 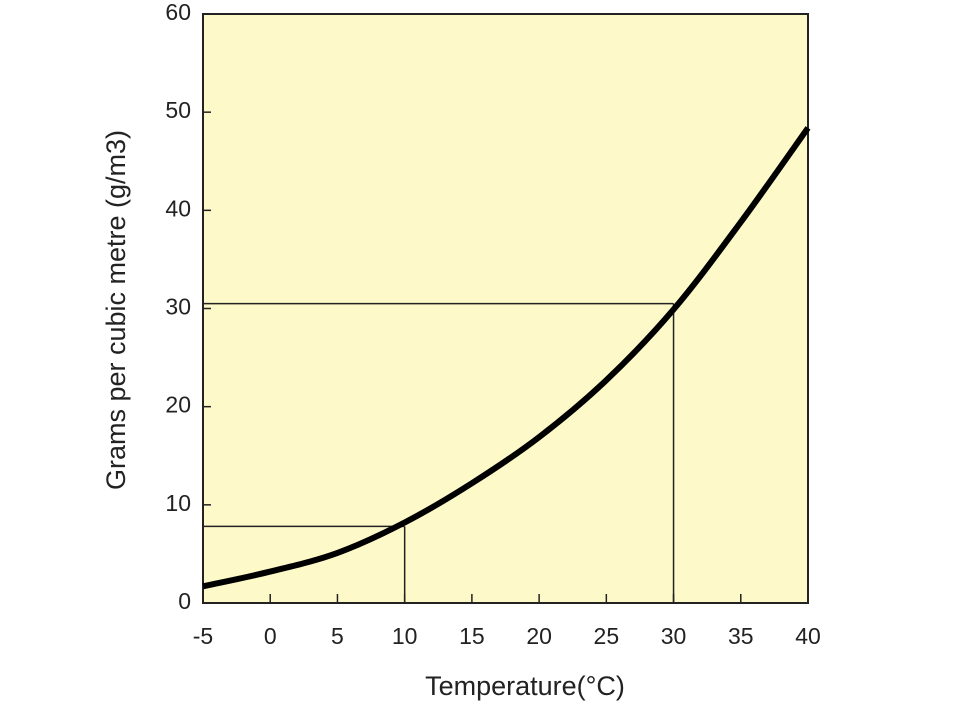 What do you see at coordinates (674, 636) in the screenshot?
I see `x-tick-label: 30` at bounding box center [674, 636].